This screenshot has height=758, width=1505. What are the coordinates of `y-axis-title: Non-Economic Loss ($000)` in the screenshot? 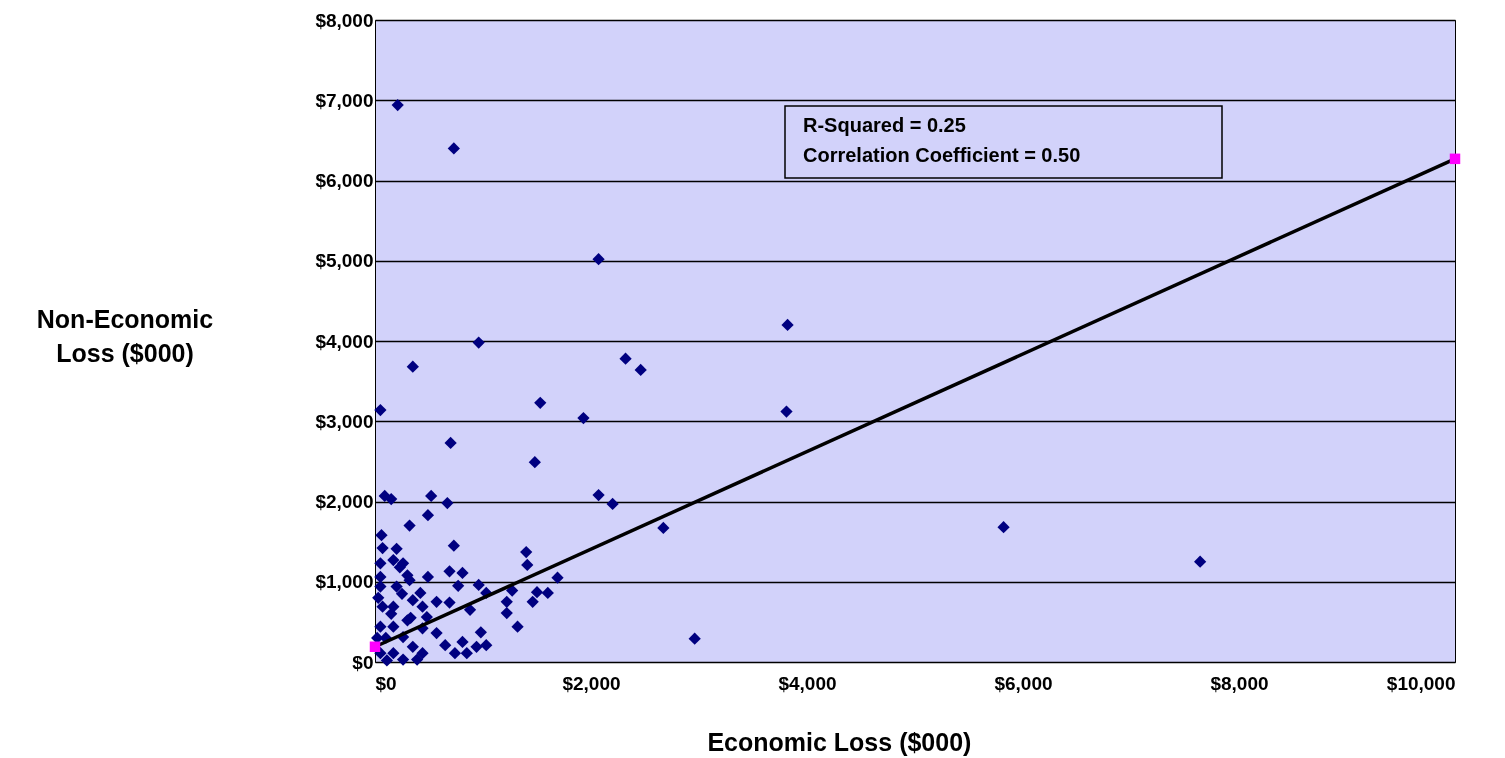 It's located at (125, 336).